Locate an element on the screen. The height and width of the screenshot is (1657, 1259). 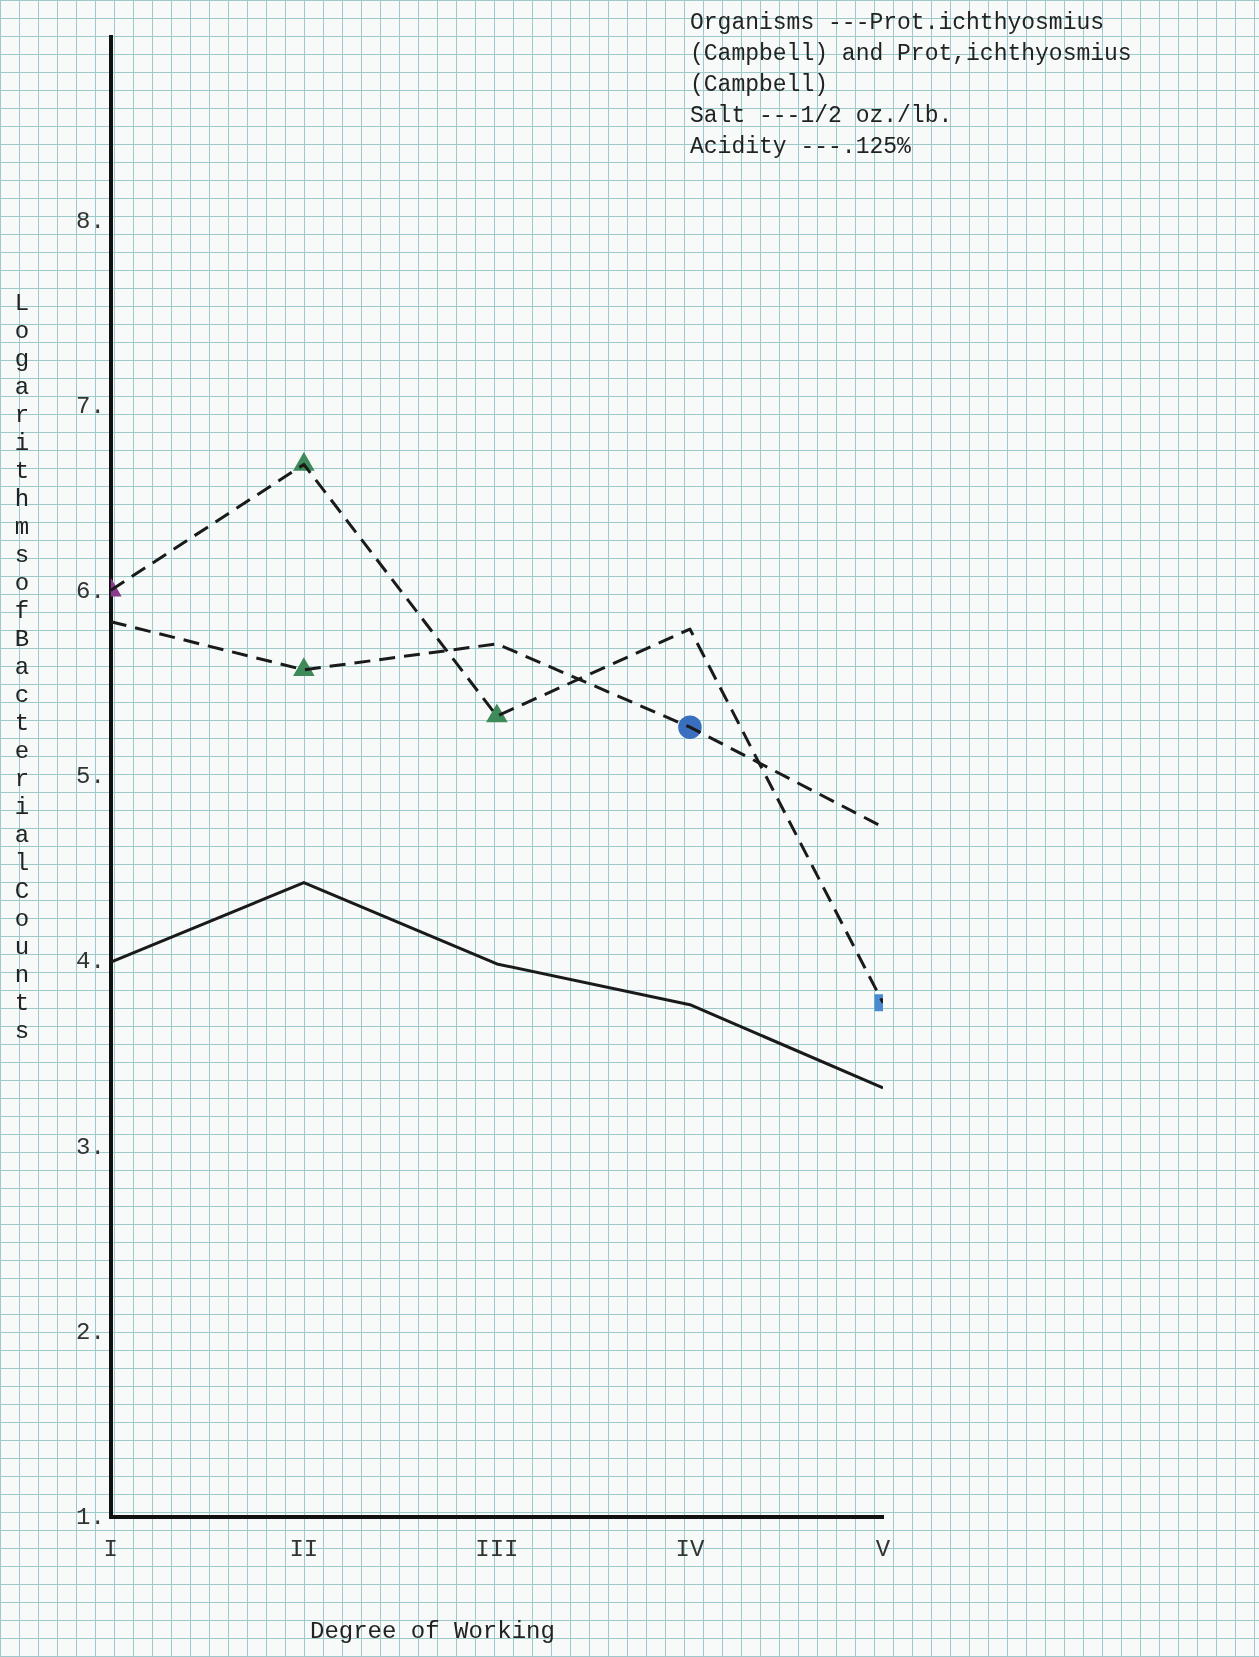
y-tick-label: 3. is located at coordinates (90, 1147).